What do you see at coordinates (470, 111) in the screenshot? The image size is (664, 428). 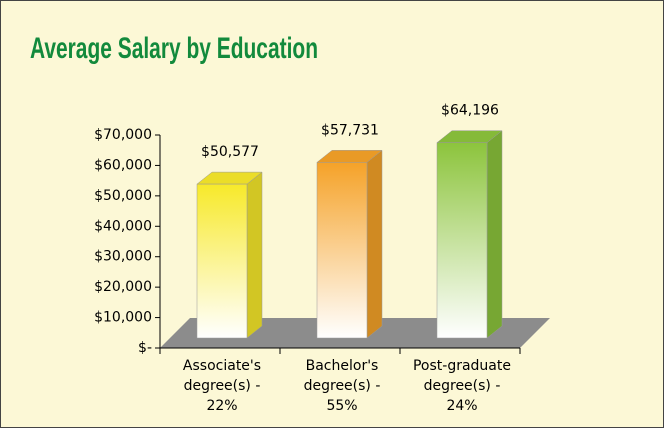 I see `value-label: $64,196` at bounding box center [470, 111].